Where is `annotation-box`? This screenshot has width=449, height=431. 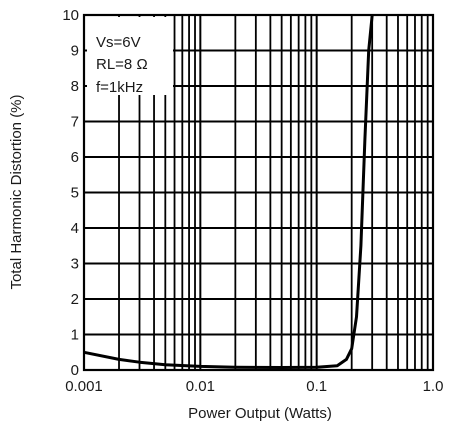
annotation-box is located at coordinates (130, 56).